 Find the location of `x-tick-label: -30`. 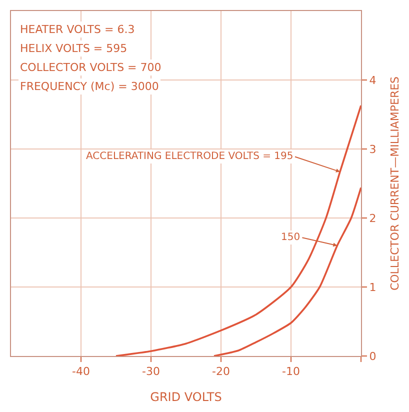

x-tick-label: -30 is located at coordinates (151, 371).